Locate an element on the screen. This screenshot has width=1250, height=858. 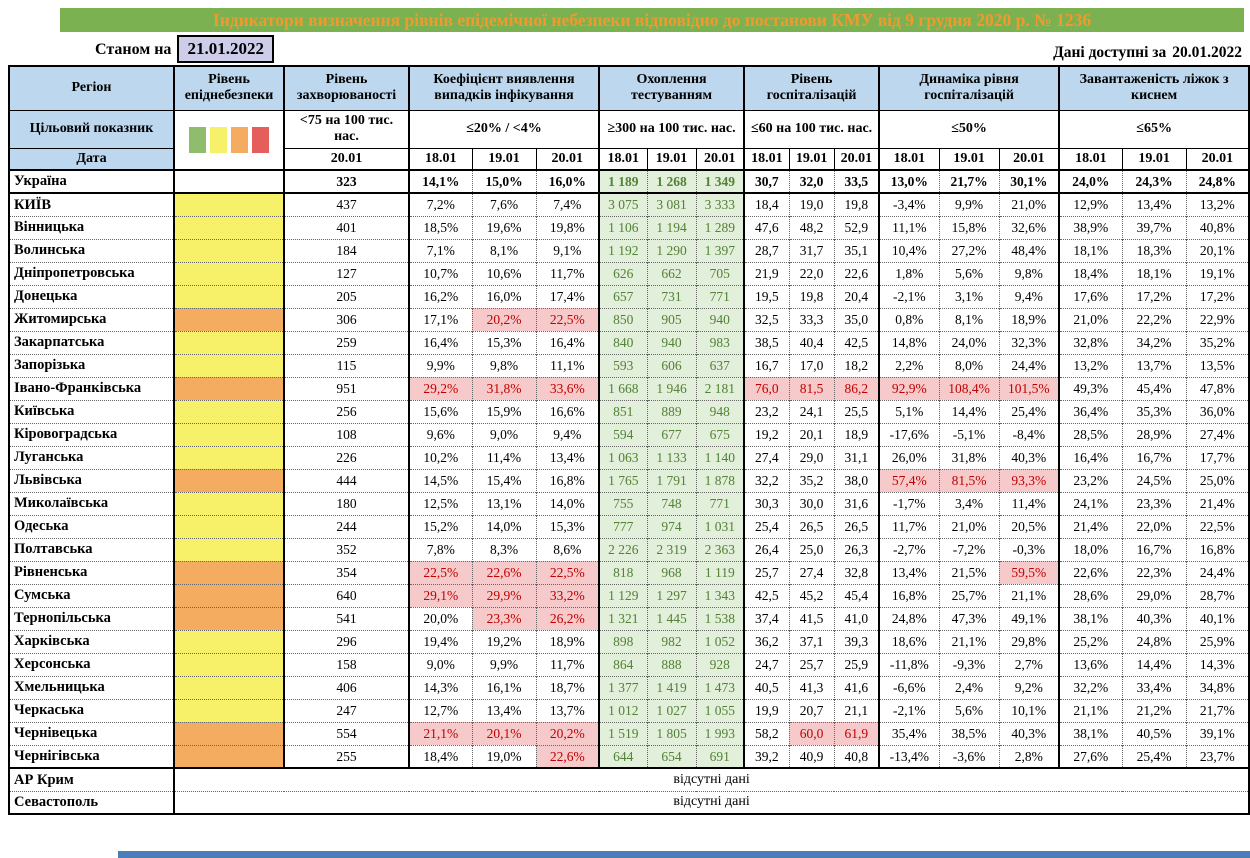
detection-cell: 20,0% is located at coordinates (440, 618).